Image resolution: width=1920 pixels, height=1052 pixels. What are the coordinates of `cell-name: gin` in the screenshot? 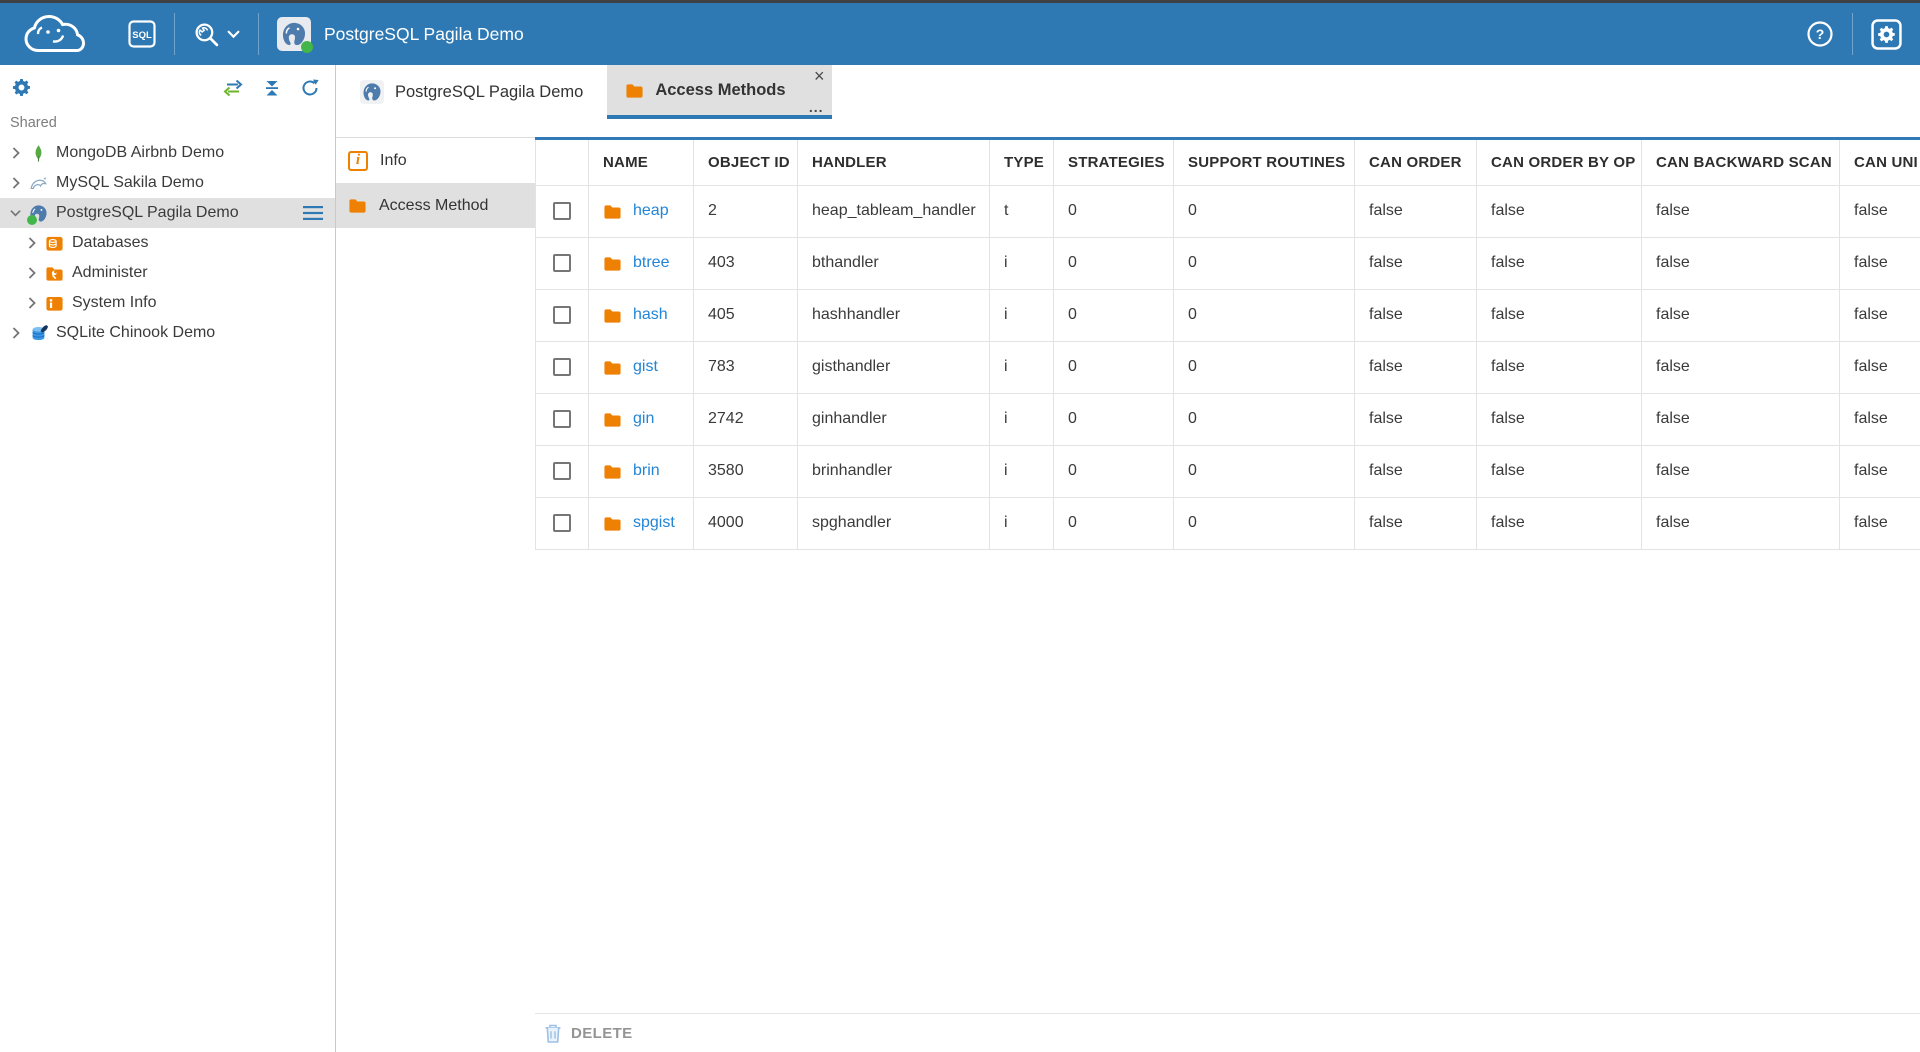 It's located at (641, 419).